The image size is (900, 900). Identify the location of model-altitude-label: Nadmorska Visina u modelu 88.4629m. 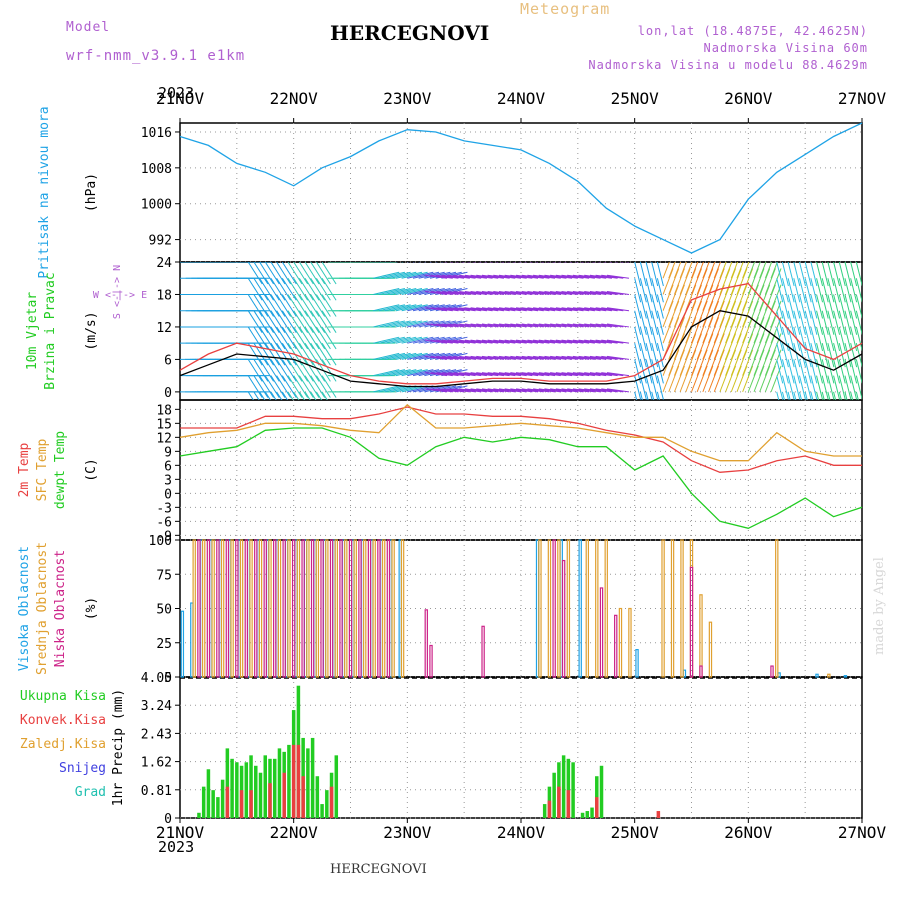
(728, 65).